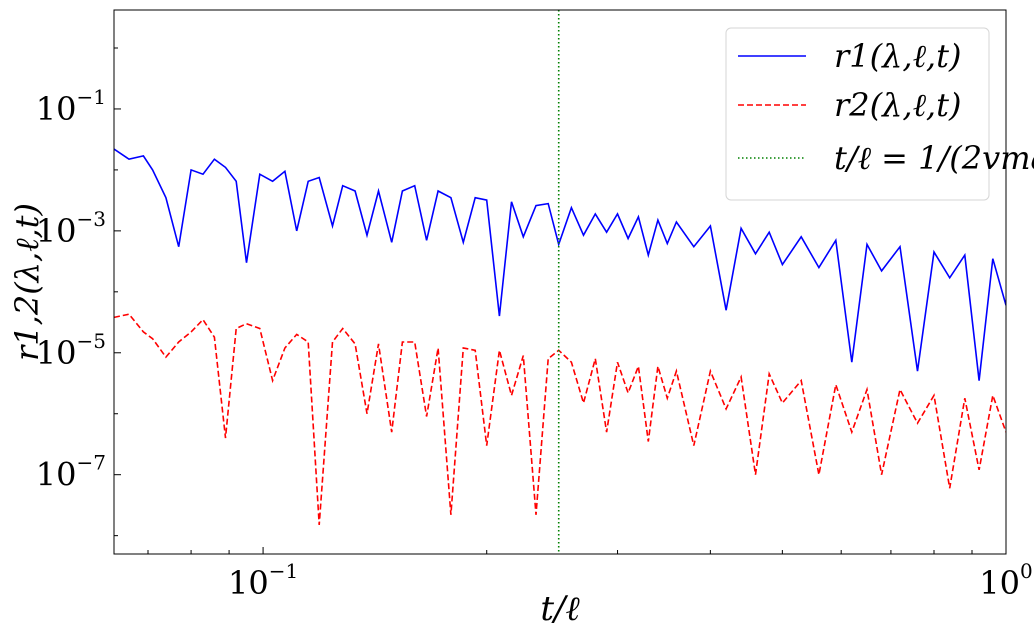  What do you see at coordinates (1005, 580) in the screenshot?
I see `x-tick-label-1: 10⁰` at bounding box center [1005, 580].